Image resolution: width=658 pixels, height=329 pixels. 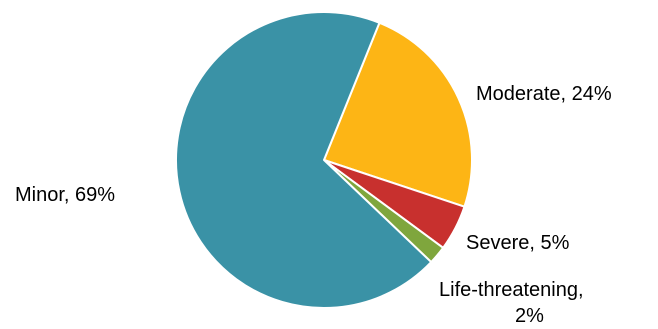 I want to click on slice-label-minor: Minor, 69%, so click(x=65, y=195).